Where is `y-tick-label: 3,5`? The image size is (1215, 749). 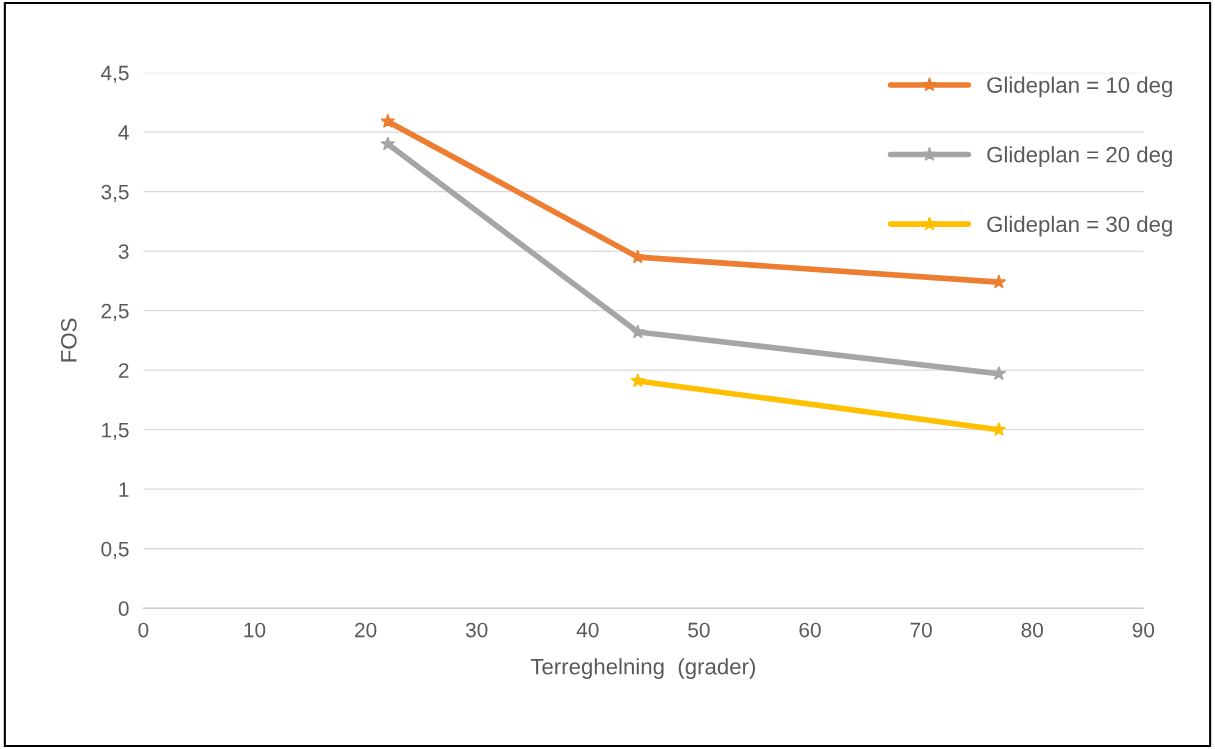
y-tick-label: 3,5 is located at coordinates (115, 193).